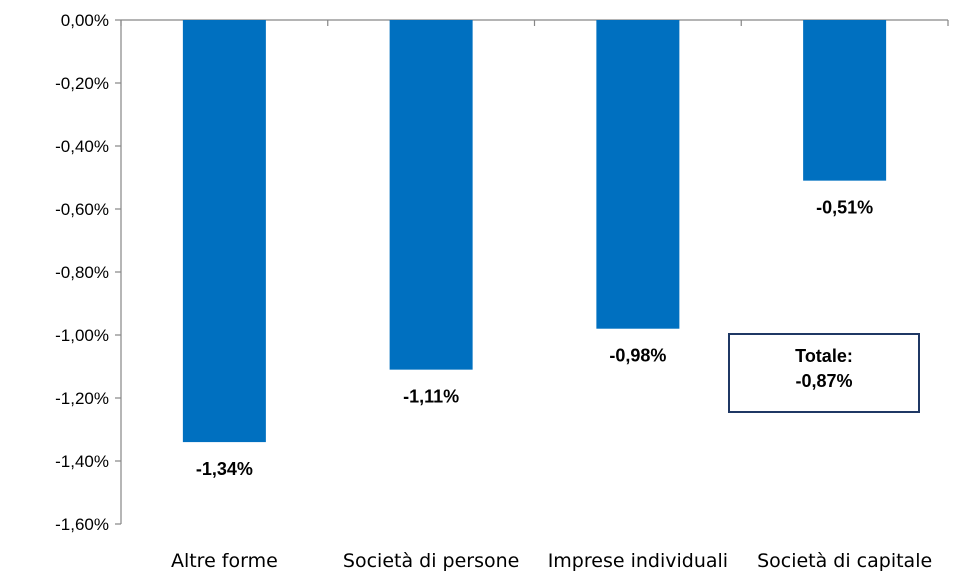 This screenshot has height=577, width=958. What do you see at coordinates (844, 561) in the screenshot?
I see `category-label: Società di capitale` at bounding box center [844, 561].